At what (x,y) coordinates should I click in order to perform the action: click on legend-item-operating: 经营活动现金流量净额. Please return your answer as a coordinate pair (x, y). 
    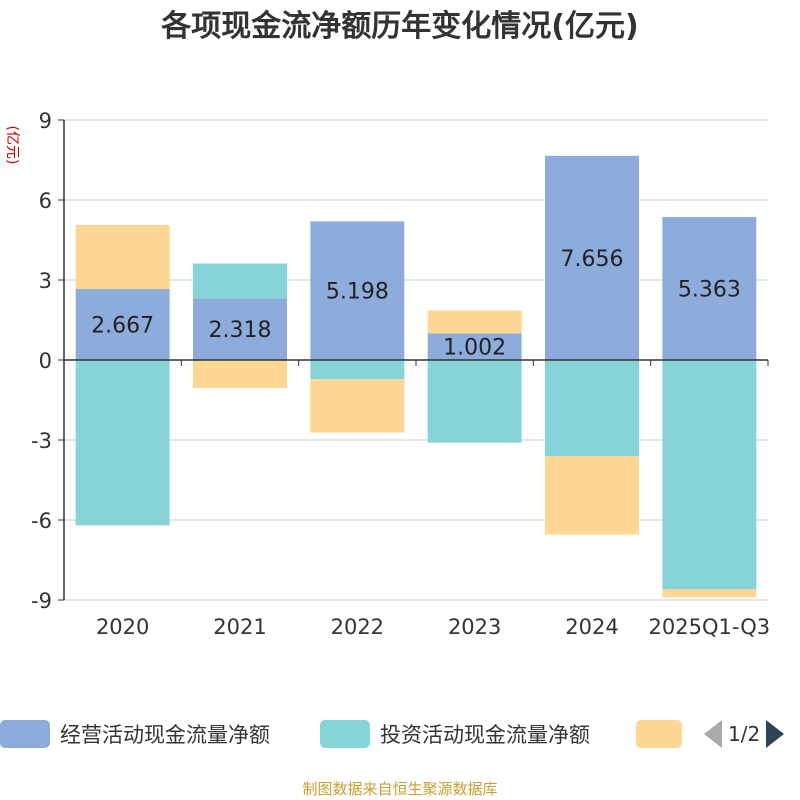
    Looking at the image, I should click on (135, 734).